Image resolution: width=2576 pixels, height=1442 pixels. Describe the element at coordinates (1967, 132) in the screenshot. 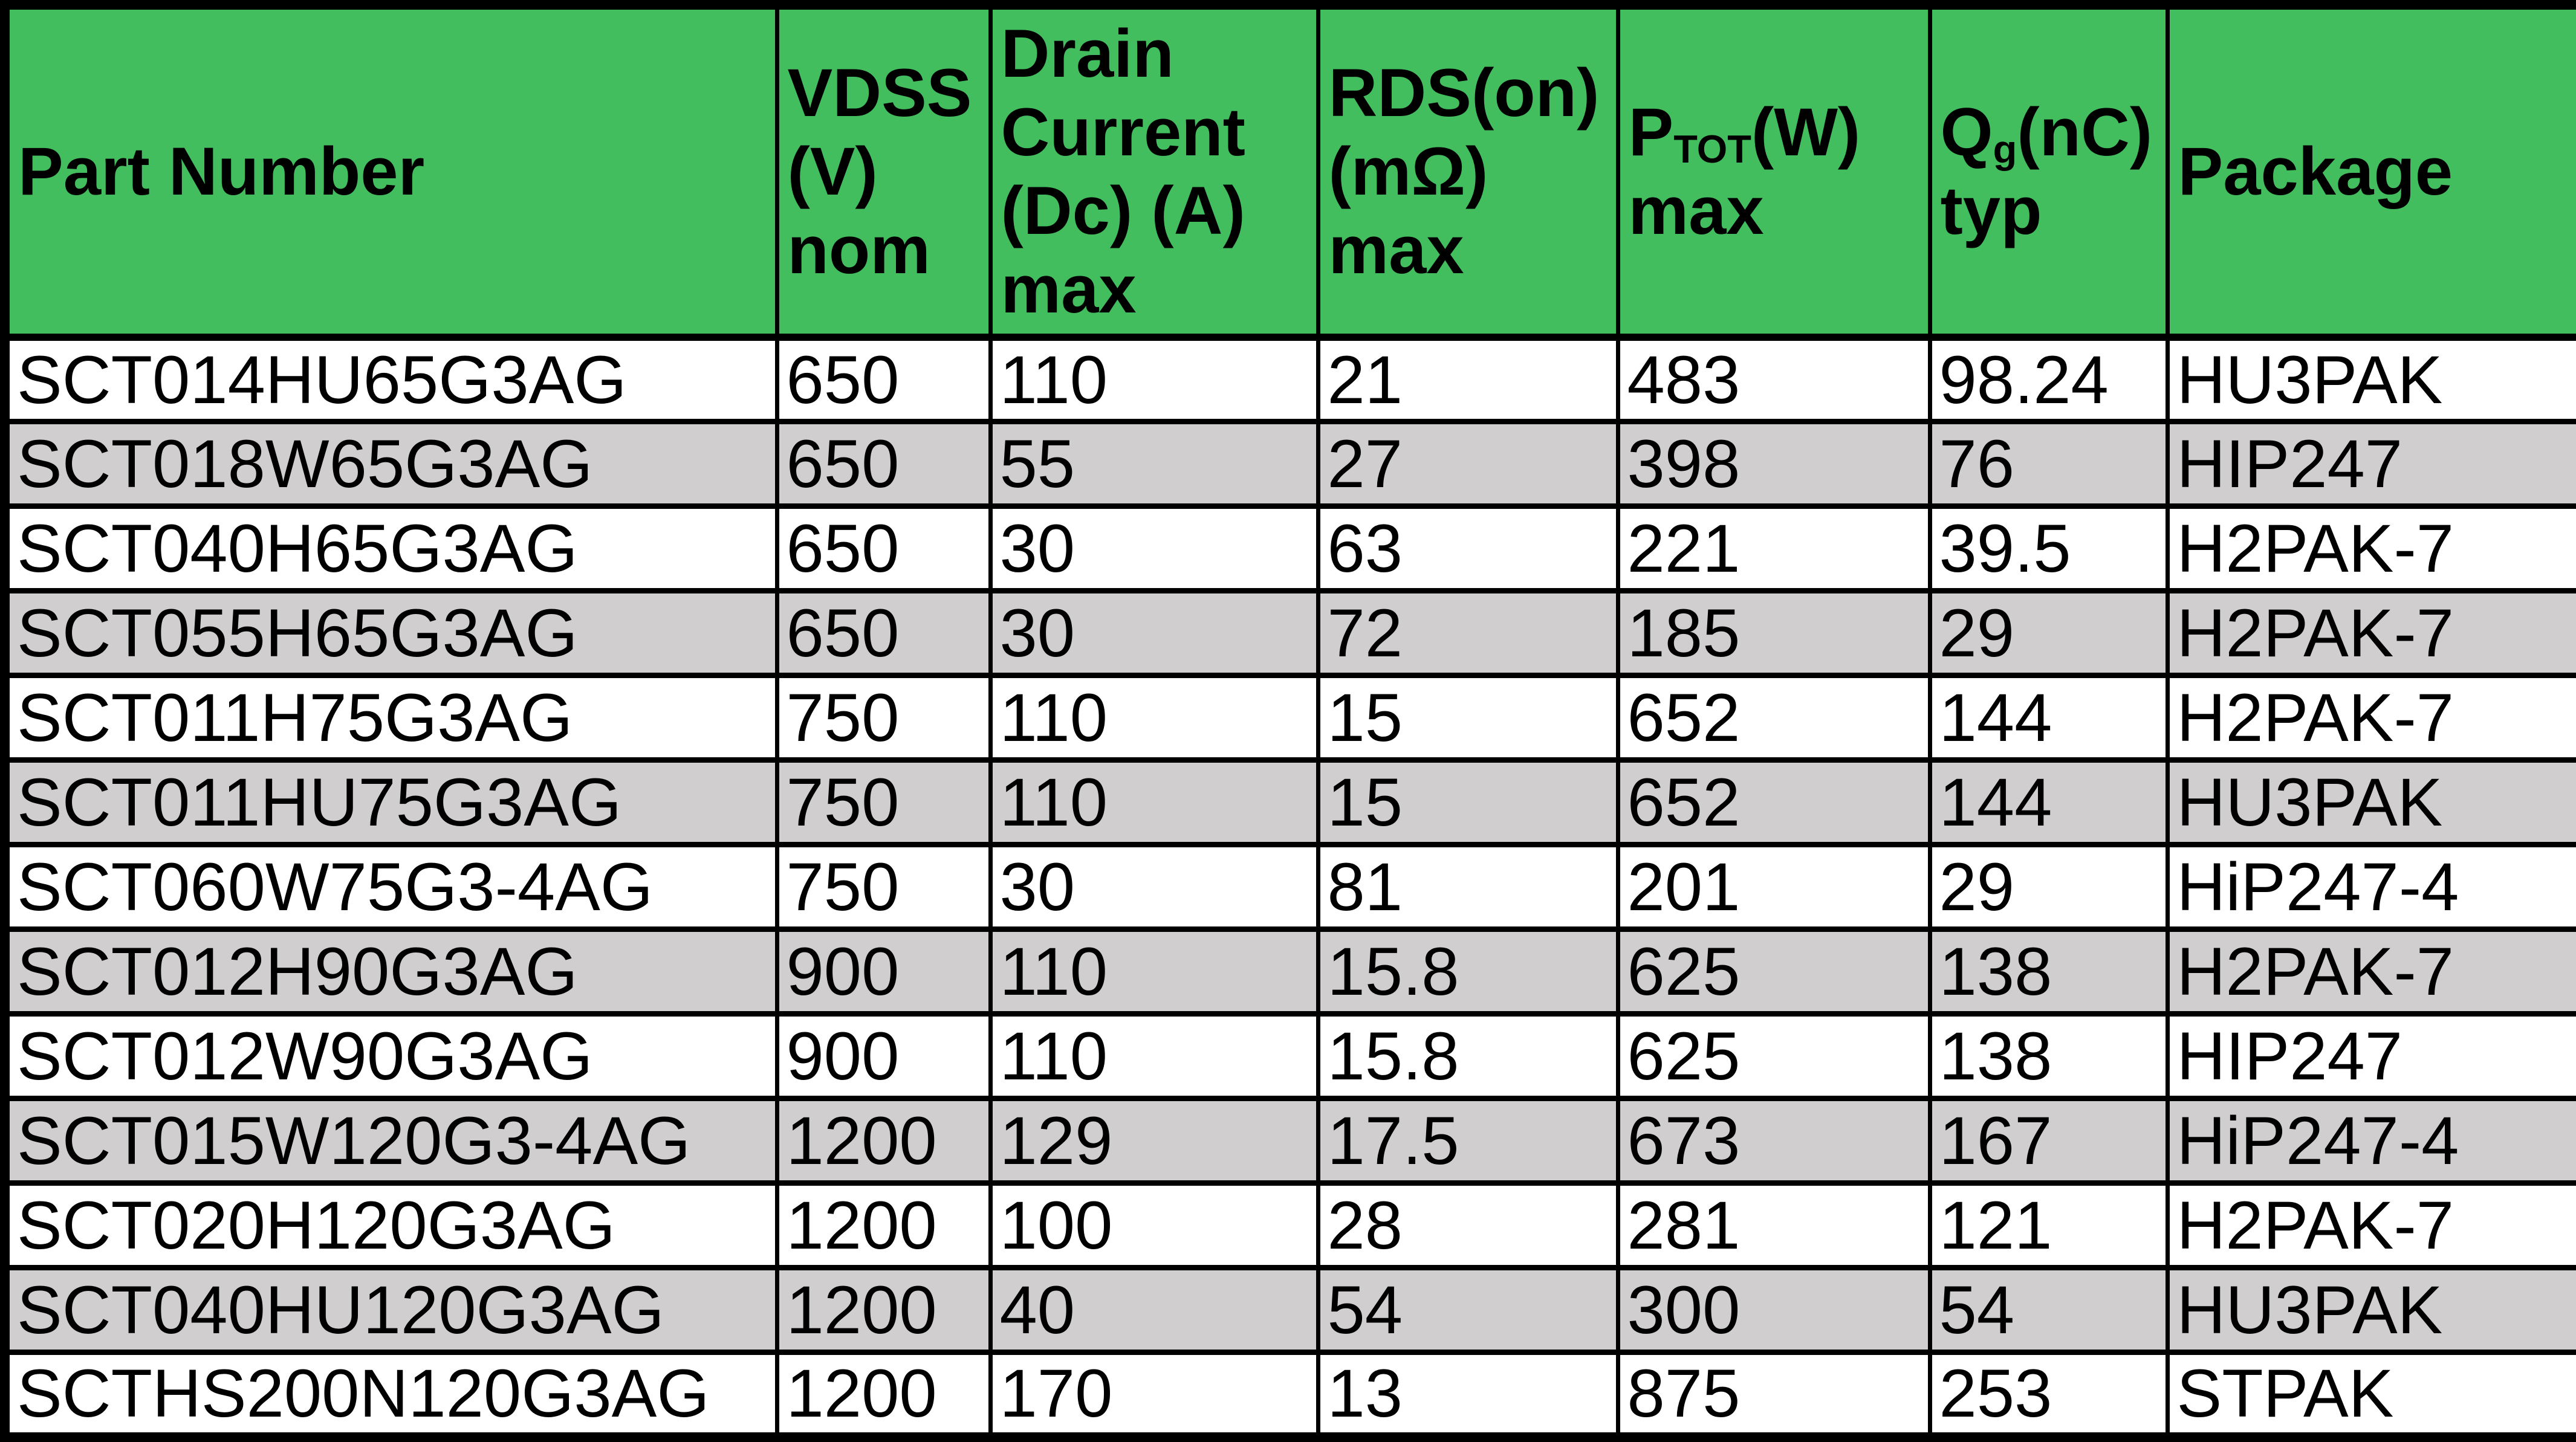

I see `header-symbol: Q` at that location.